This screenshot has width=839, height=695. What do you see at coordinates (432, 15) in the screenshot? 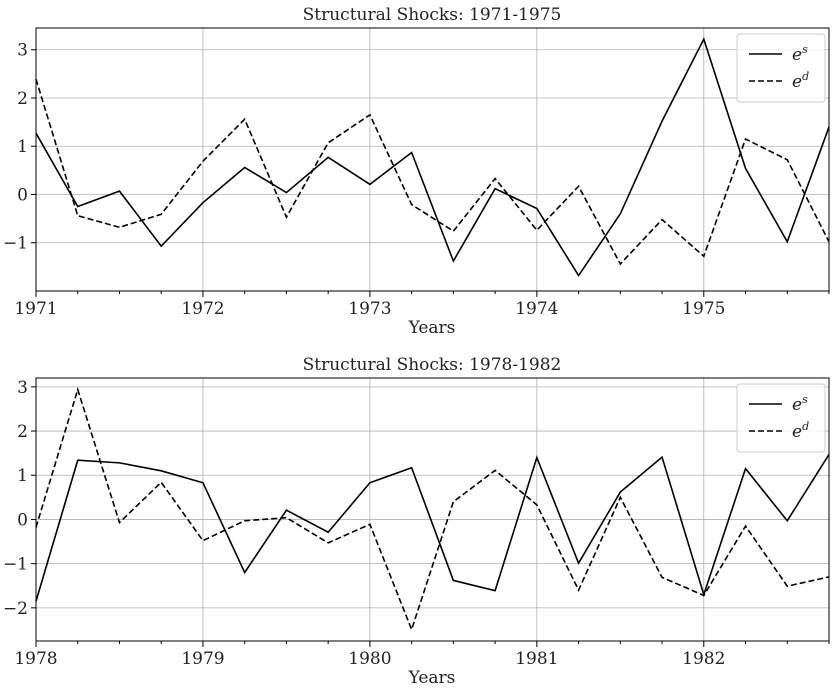
I see `chart-title: Structural Shocks: 1971-1975` at bounding box center [432, 15].